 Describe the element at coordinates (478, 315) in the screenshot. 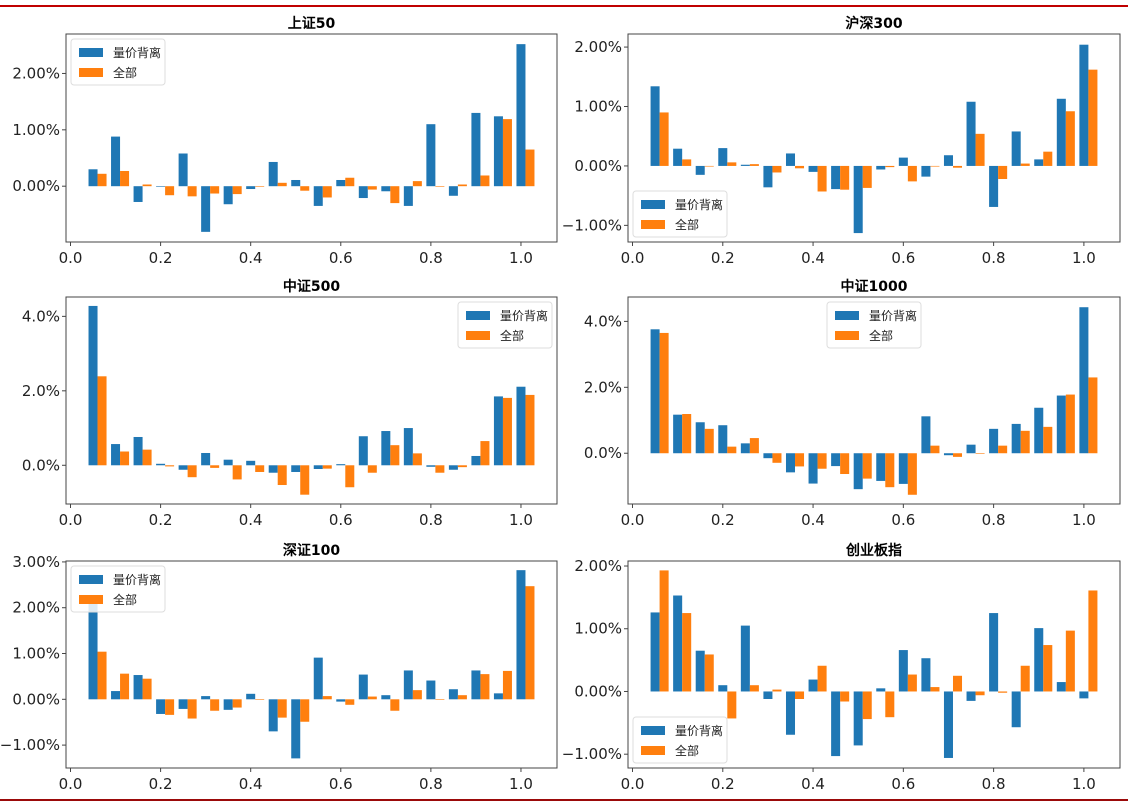

I see `legend-swatch-divergence` at that location.